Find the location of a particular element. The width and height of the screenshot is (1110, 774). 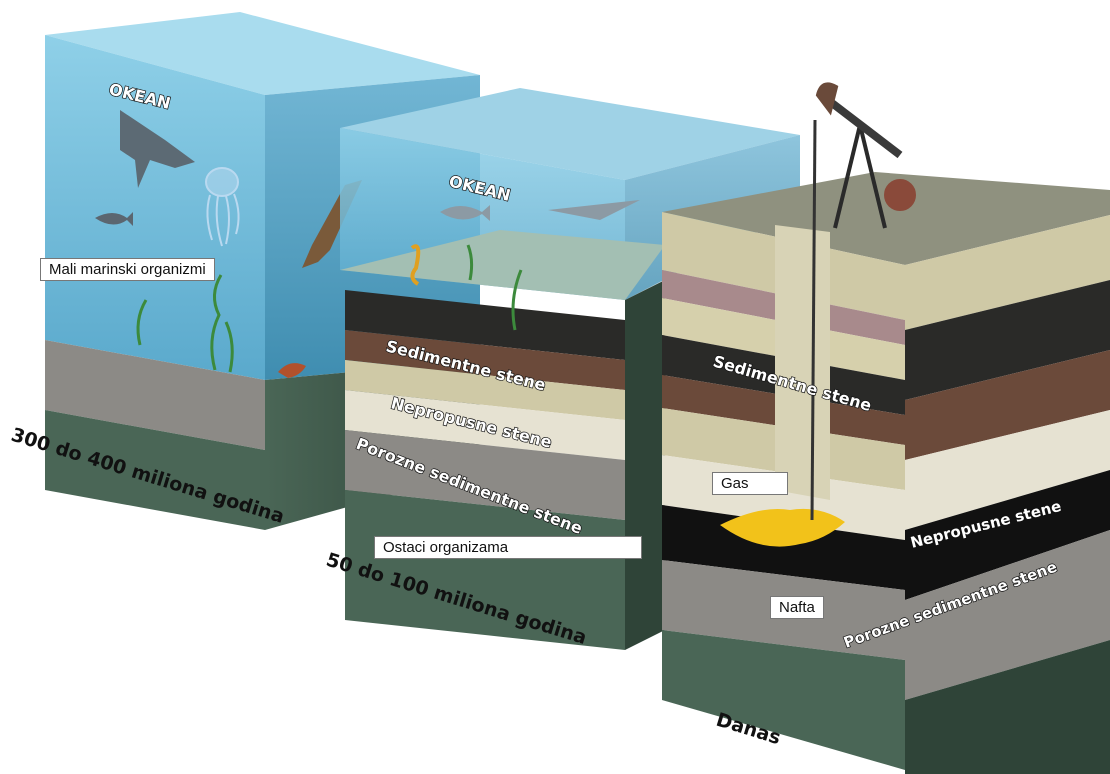

marine-organisms-callout: Mali marinski organizmi is located at coordinates (127, 269).